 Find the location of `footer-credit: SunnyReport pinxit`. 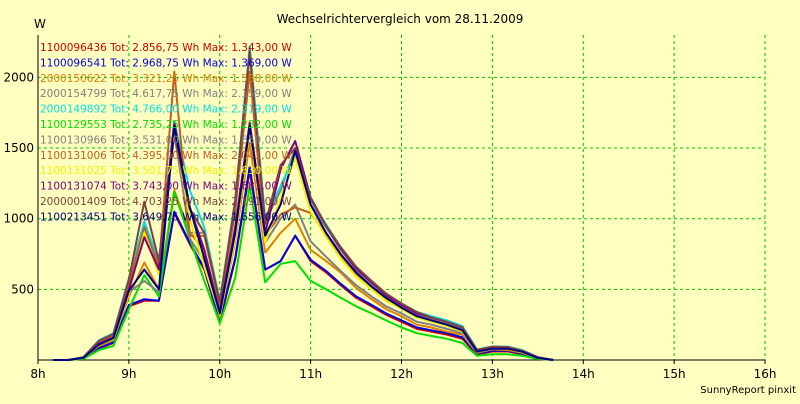

footer-credit: SunnyReport pinxit is located at coordinates (748, 390).